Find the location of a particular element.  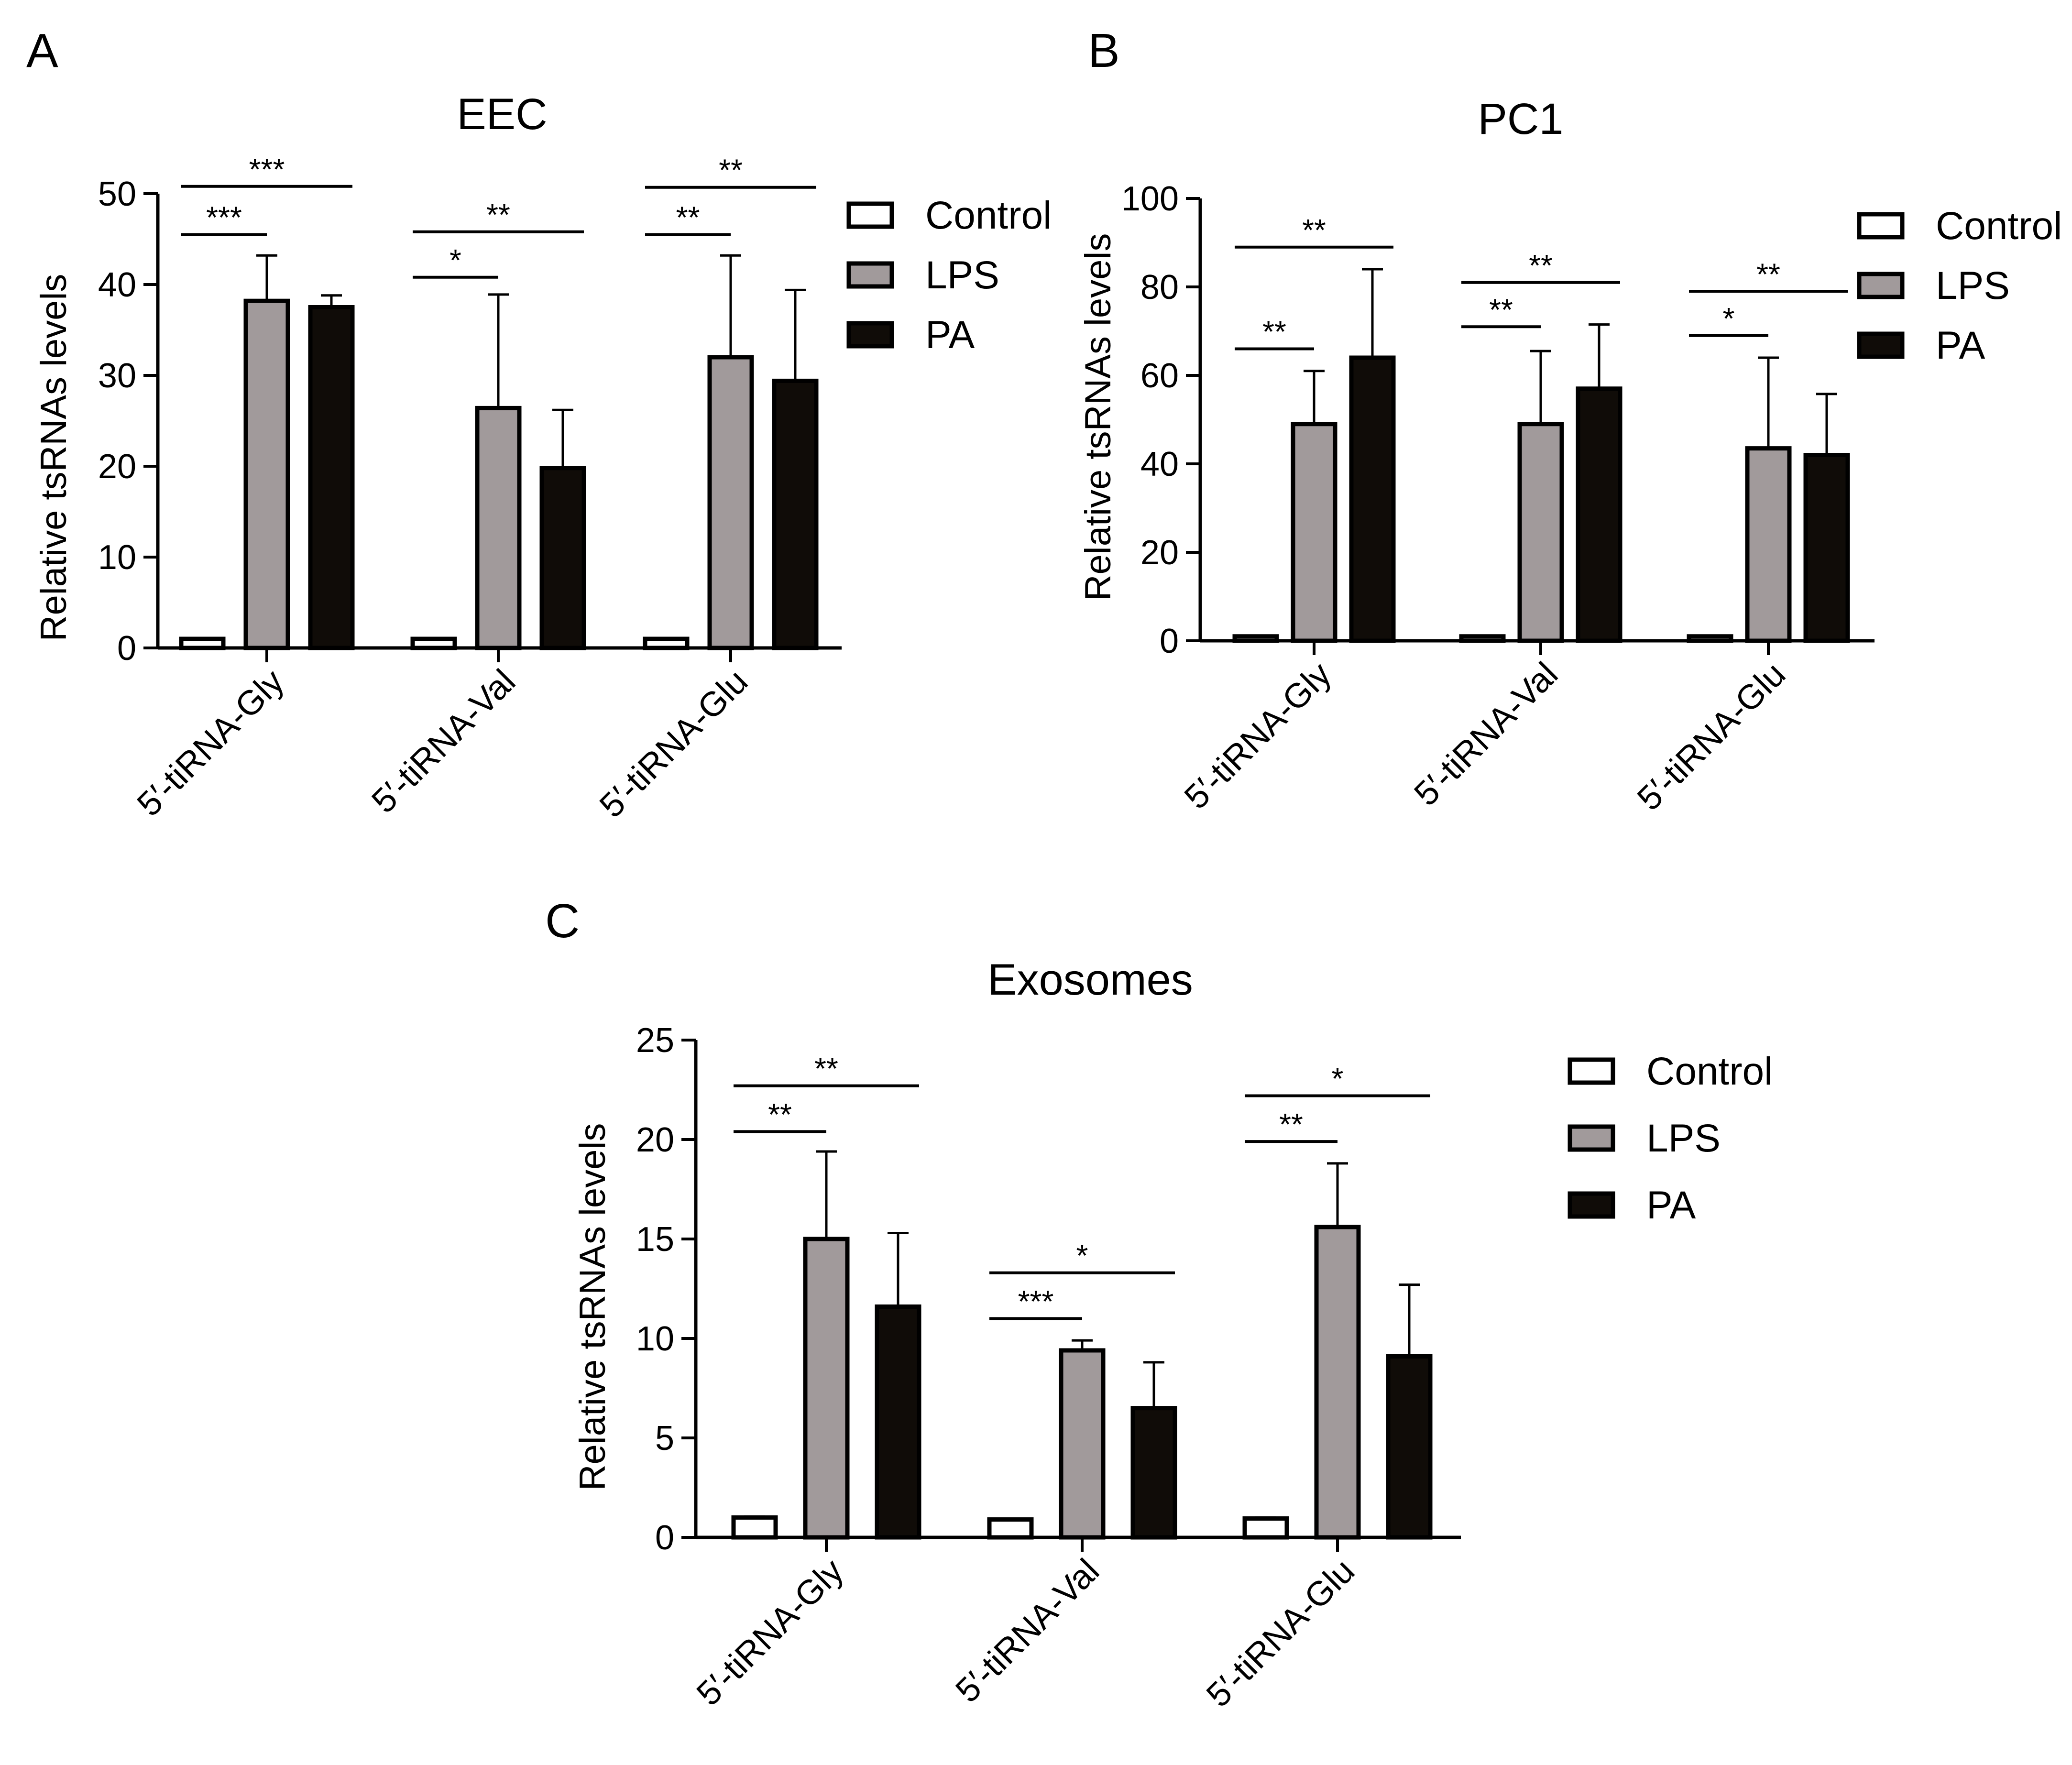

panel-label: B is located at coordinates (1104, 51).